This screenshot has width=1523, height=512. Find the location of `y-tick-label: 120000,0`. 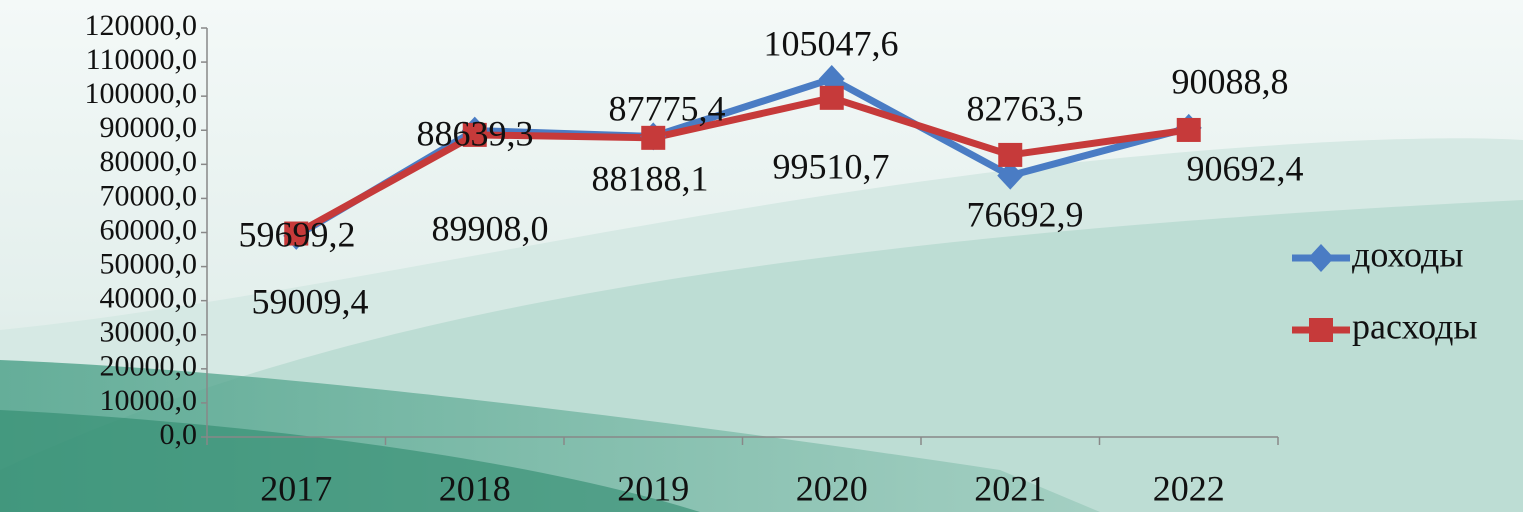

y-tick-label: 120000,0 is located at coordinates (141, 25).